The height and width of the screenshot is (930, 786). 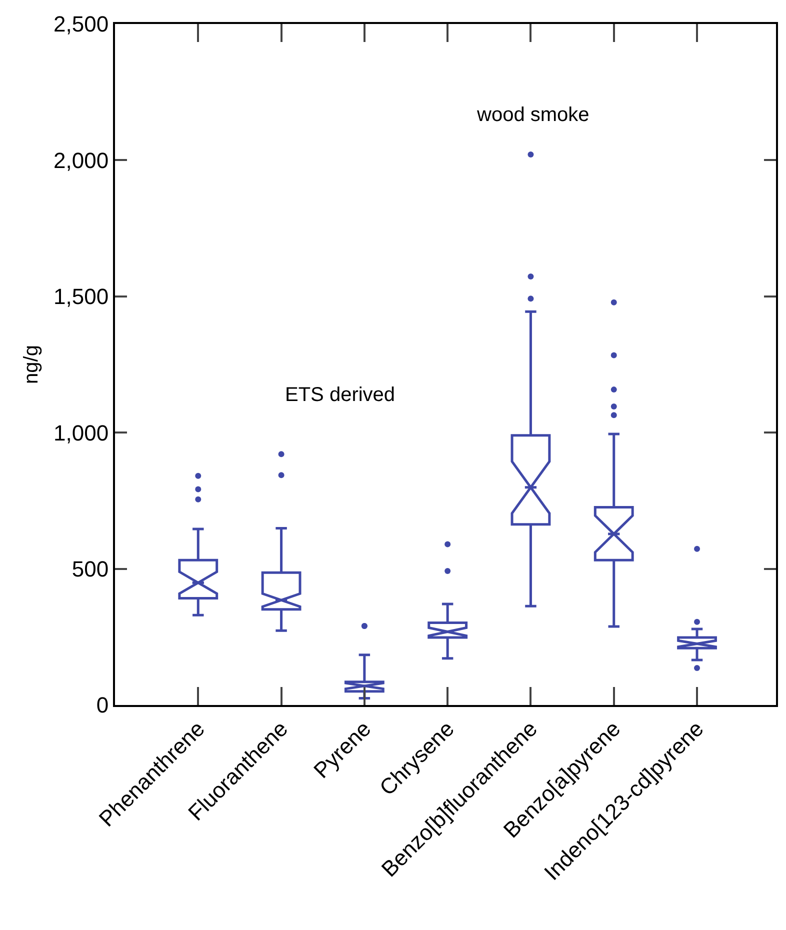 What do you see at coordinates (81, 433) in the screenshot?
I see `y-tick-label: 1,000` at bounding box center [81, 433].